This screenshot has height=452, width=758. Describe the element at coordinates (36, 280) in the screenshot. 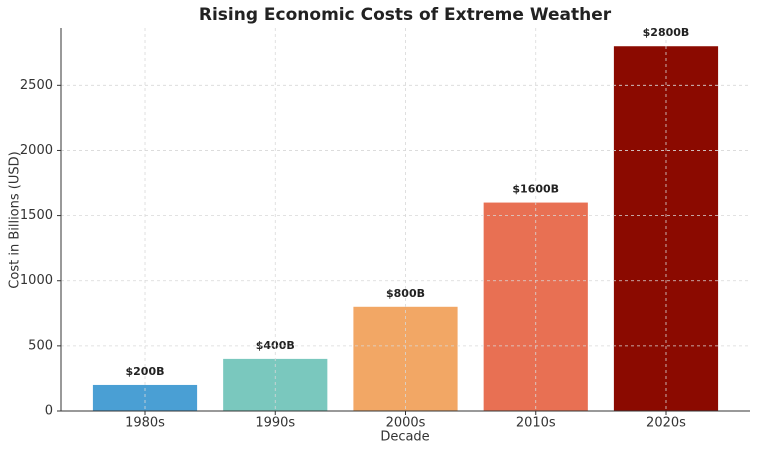

I see `y-tick-label: 1000` at that location.